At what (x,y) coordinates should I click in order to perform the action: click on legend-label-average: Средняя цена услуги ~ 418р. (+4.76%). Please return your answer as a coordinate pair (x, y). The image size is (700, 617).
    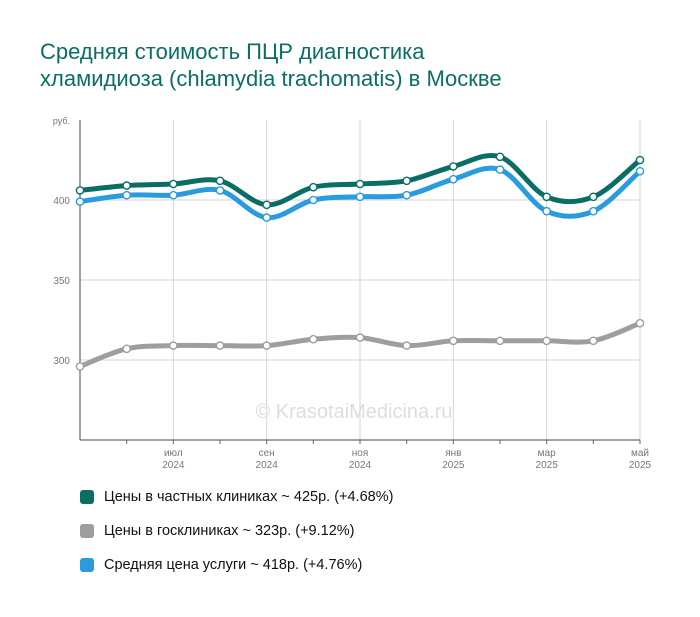
    Looking at the image, I should click on (233, 565).